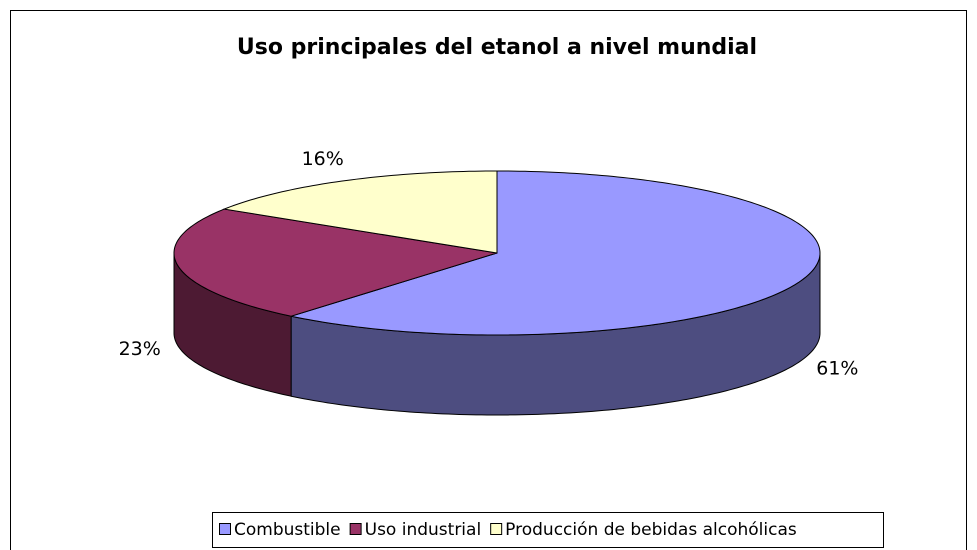  What do you see at coordinates (423, 530) in the screenshot?
I see `legend-label: Uso industrial` at bounding box center [423, 530].